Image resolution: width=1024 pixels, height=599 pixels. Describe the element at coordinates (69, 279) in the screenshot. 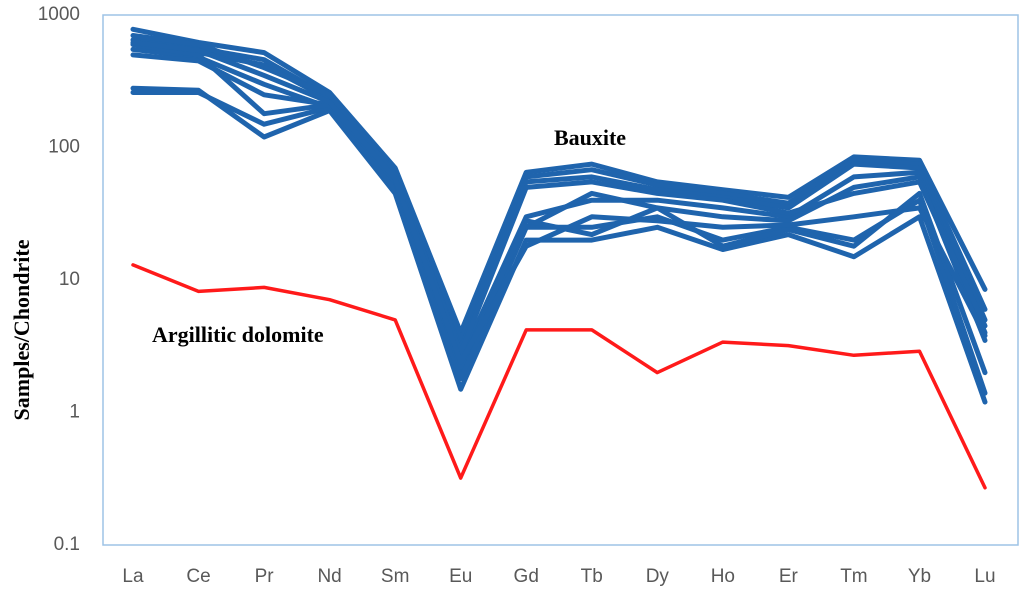

I see `y-tick-label: 10` at that location.